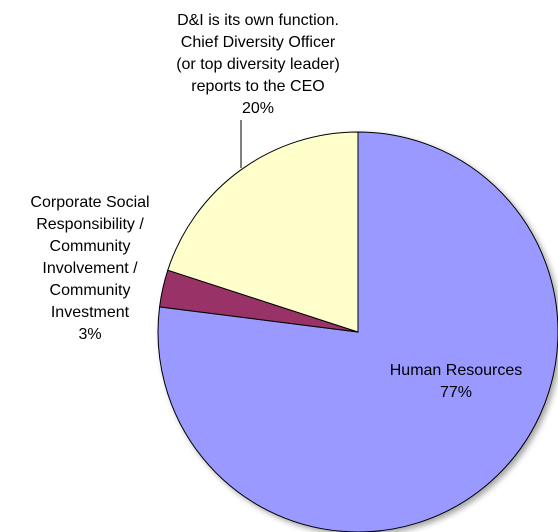  What do you see at coordinates (89, 334) in the screenshot?
I see `slice-label-line: 3%` at bounding box center [89, 334].